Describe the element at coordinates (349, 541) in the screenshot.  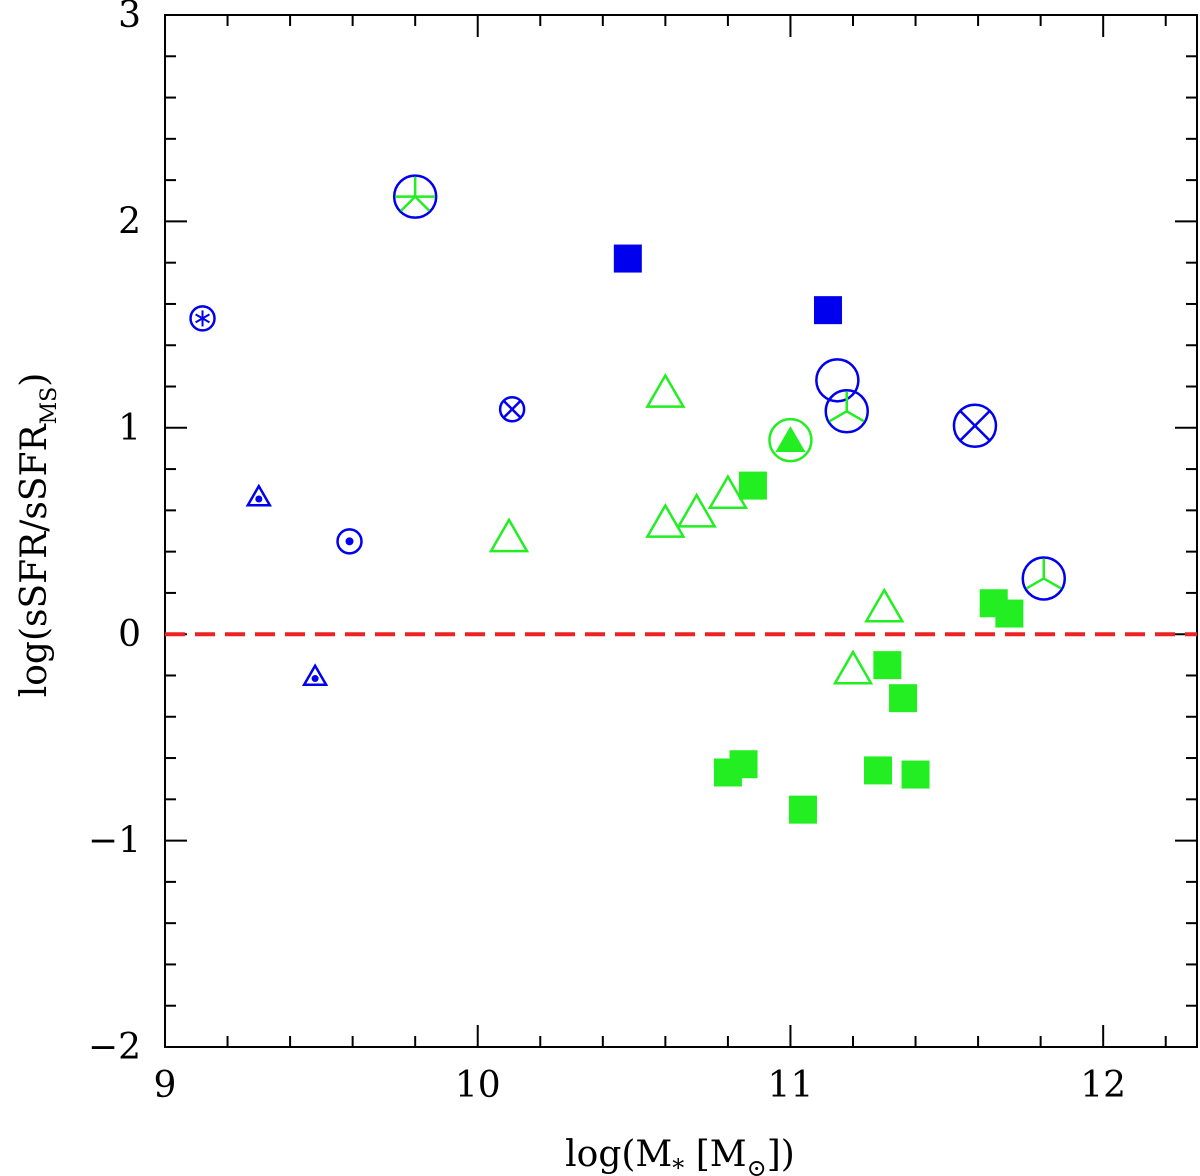
I see `data-point-circle-dot` at that location.